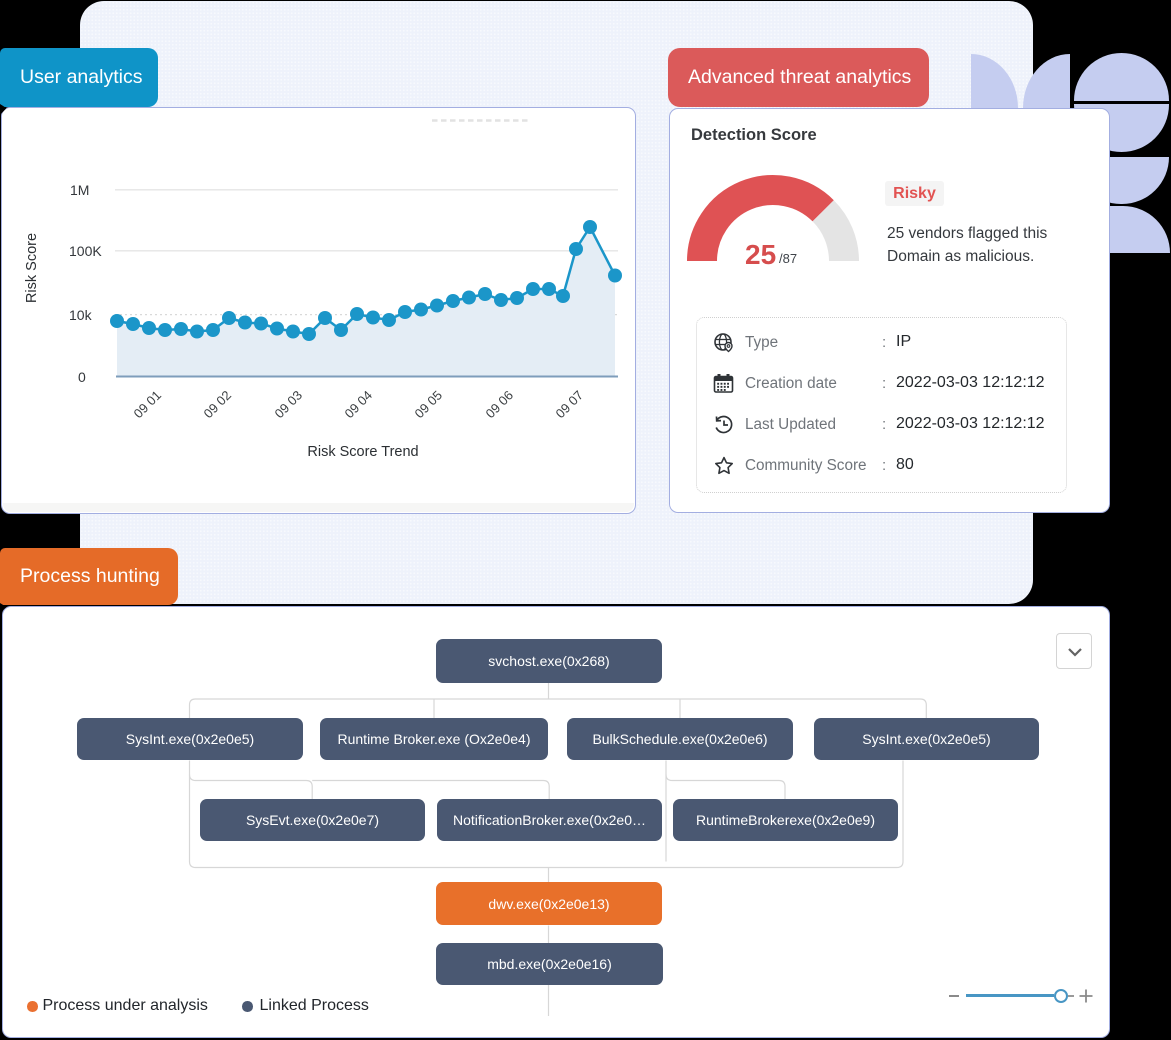 The width and height of the screenshot is (1171, 1040). Describe the element at coordinates (82, 377) in the screenshot. I see `svg-text: 0` at that location.